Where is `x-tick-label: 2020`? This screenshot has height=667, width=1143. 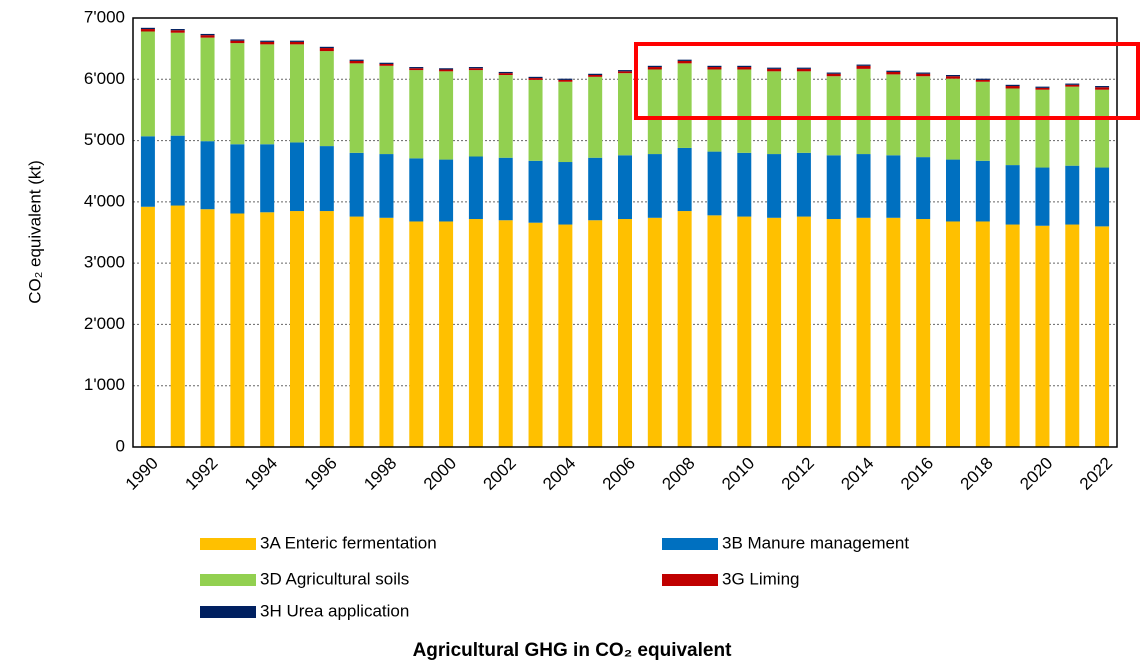 x-tick-label: 2020 is located at coordinates (1036, 474).